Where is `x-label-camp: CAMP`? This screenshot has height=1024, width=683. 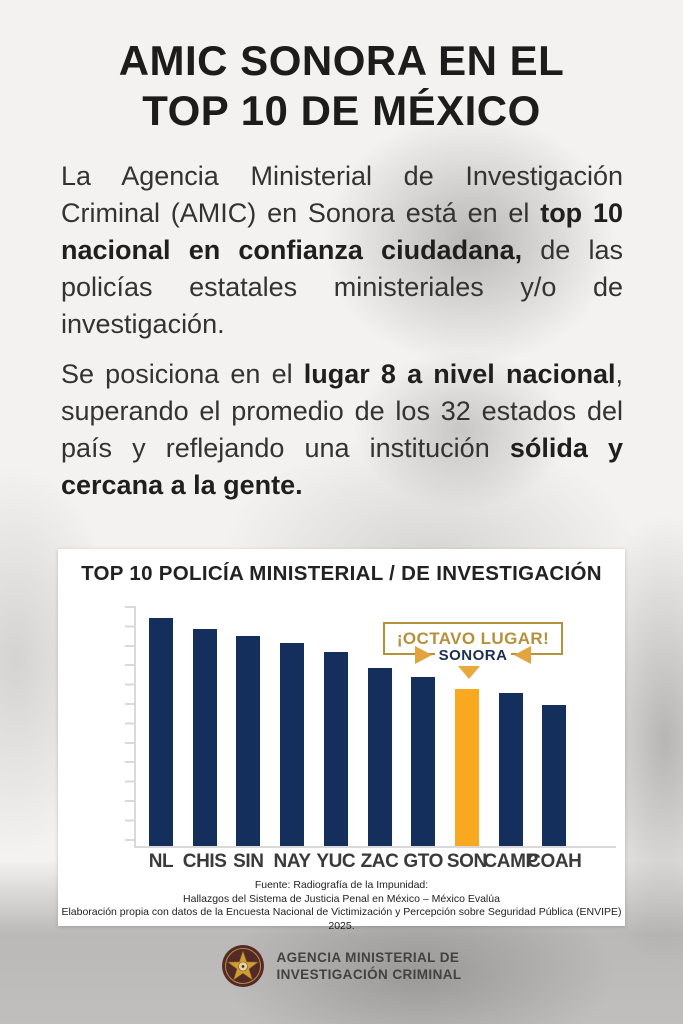
x-label-camp: CAMP is located at coordinates (510, 861).